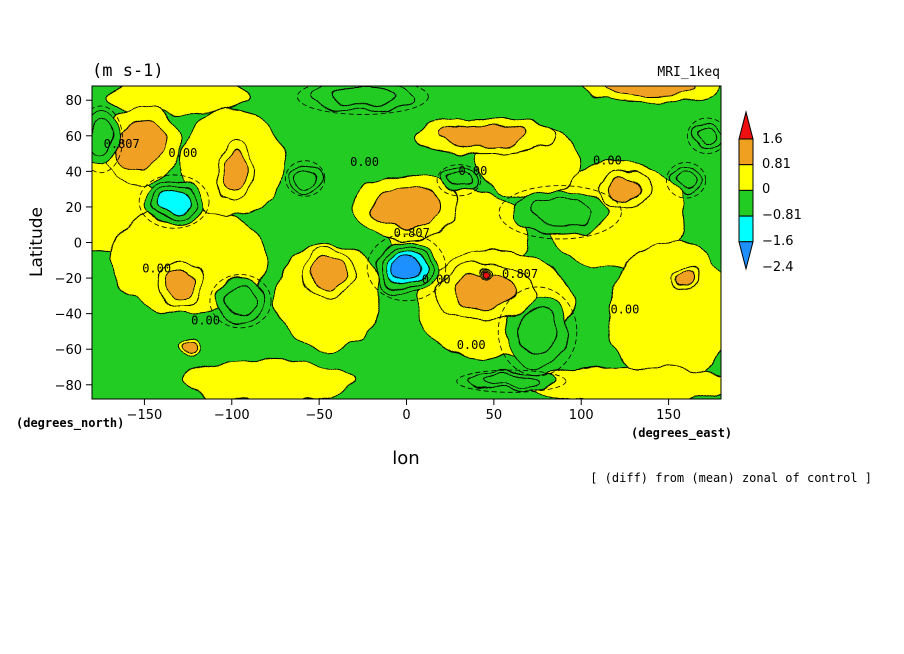  Describe the element at coordinates (70, 423) in the screenshot. I see `y-units-label: (degrees_north)` at that location.